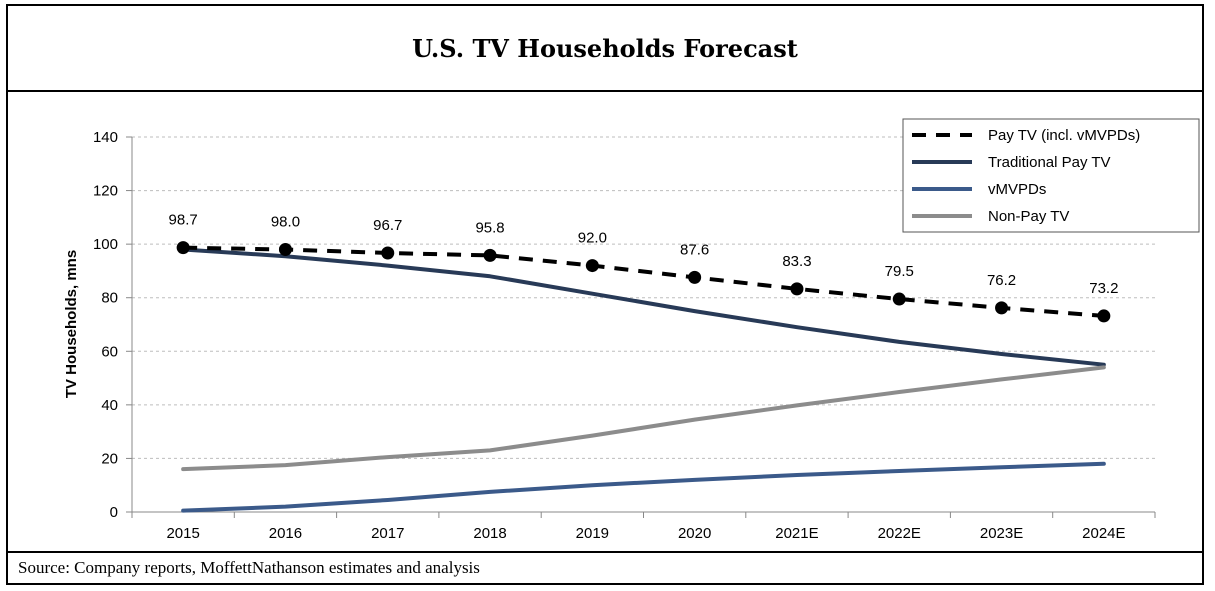  Describe the element at coordinates (592, 238) in the screenshot. I see `data-label: 92.0` at that location.